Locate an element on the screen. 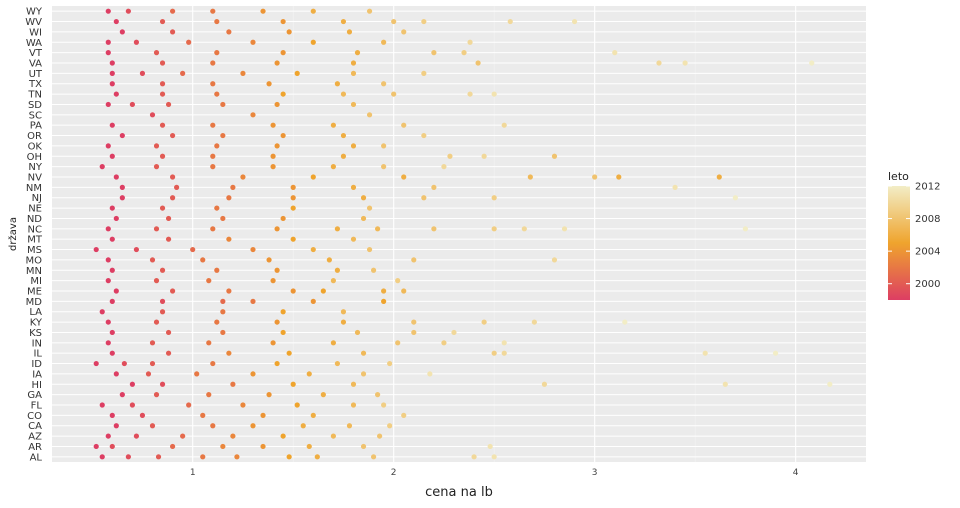 Image resolution: width=960 pixels, height=508 pixels. x-tick-labels: 1 2 3 4 is located at coordinates (494, 473).